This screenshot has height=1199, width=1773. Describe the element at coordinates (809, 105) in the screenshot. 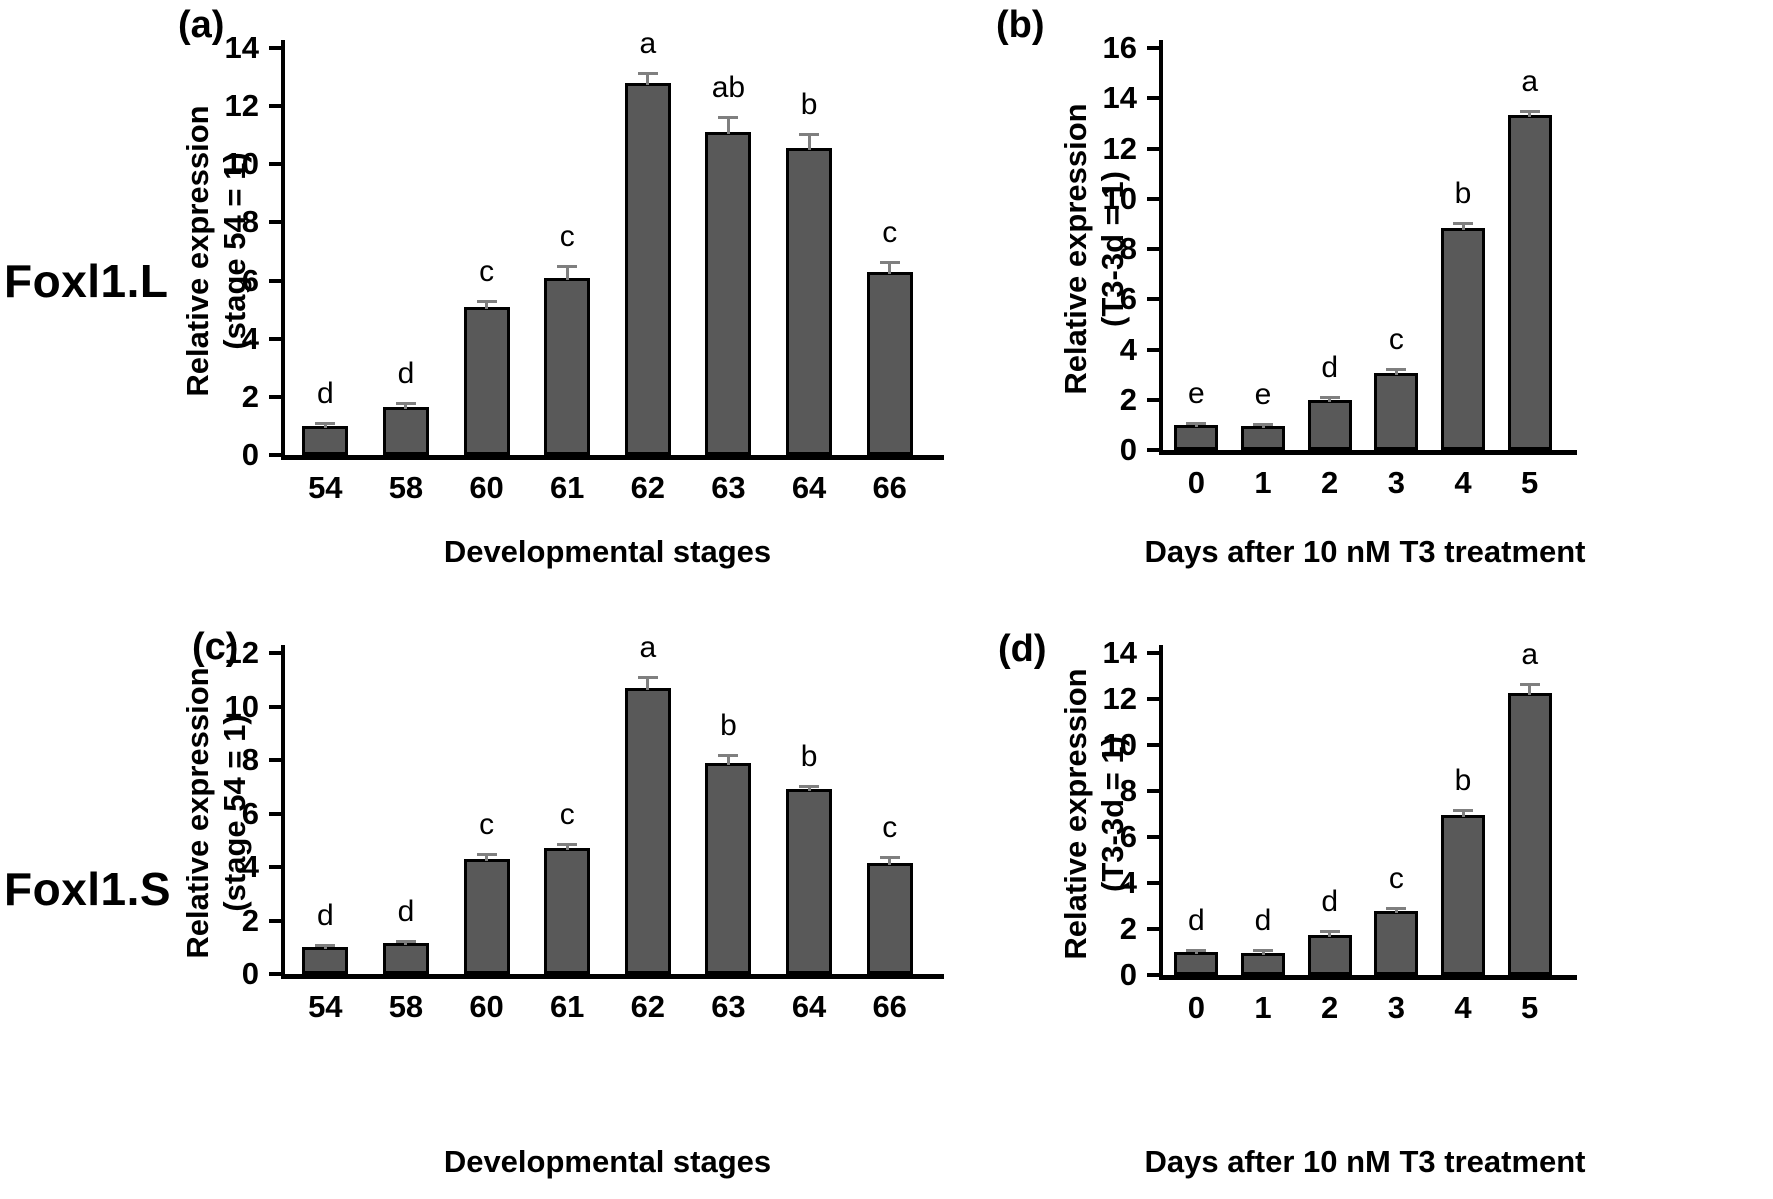

I see `sig-letter: b` at that location.